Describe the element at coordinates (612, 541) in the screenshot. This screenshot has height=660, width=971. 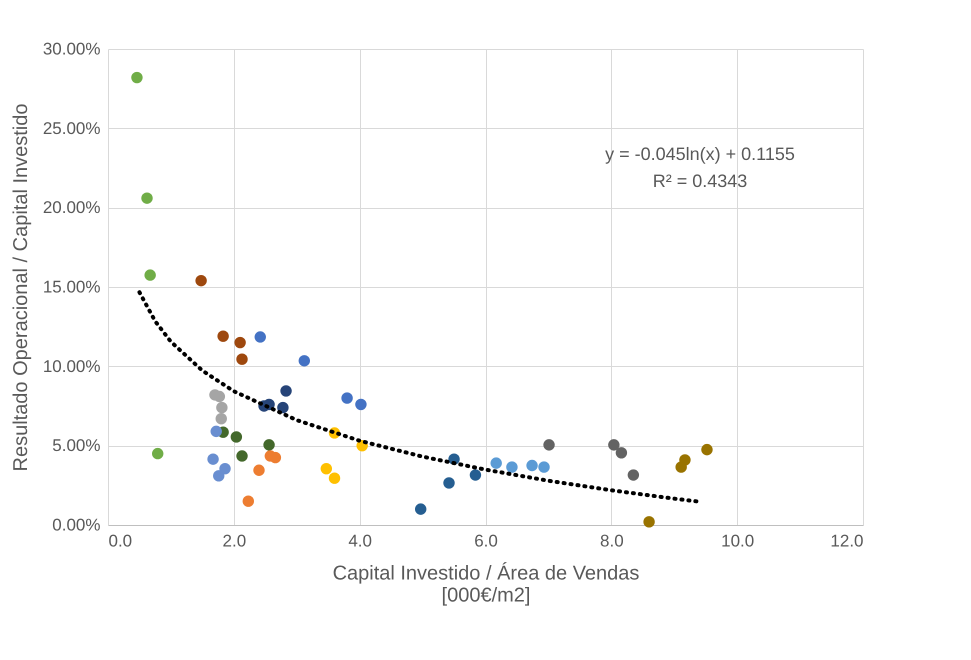
I see `x-tick-label: 8.0` at that location.